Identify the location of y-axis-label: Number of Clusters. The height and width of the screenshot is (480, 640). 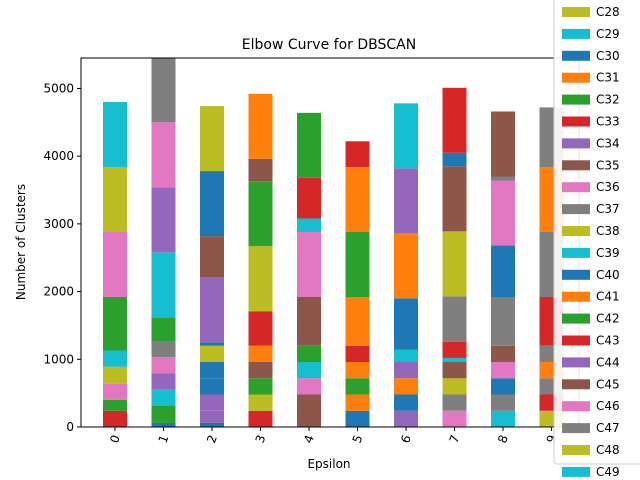
(21, 242).